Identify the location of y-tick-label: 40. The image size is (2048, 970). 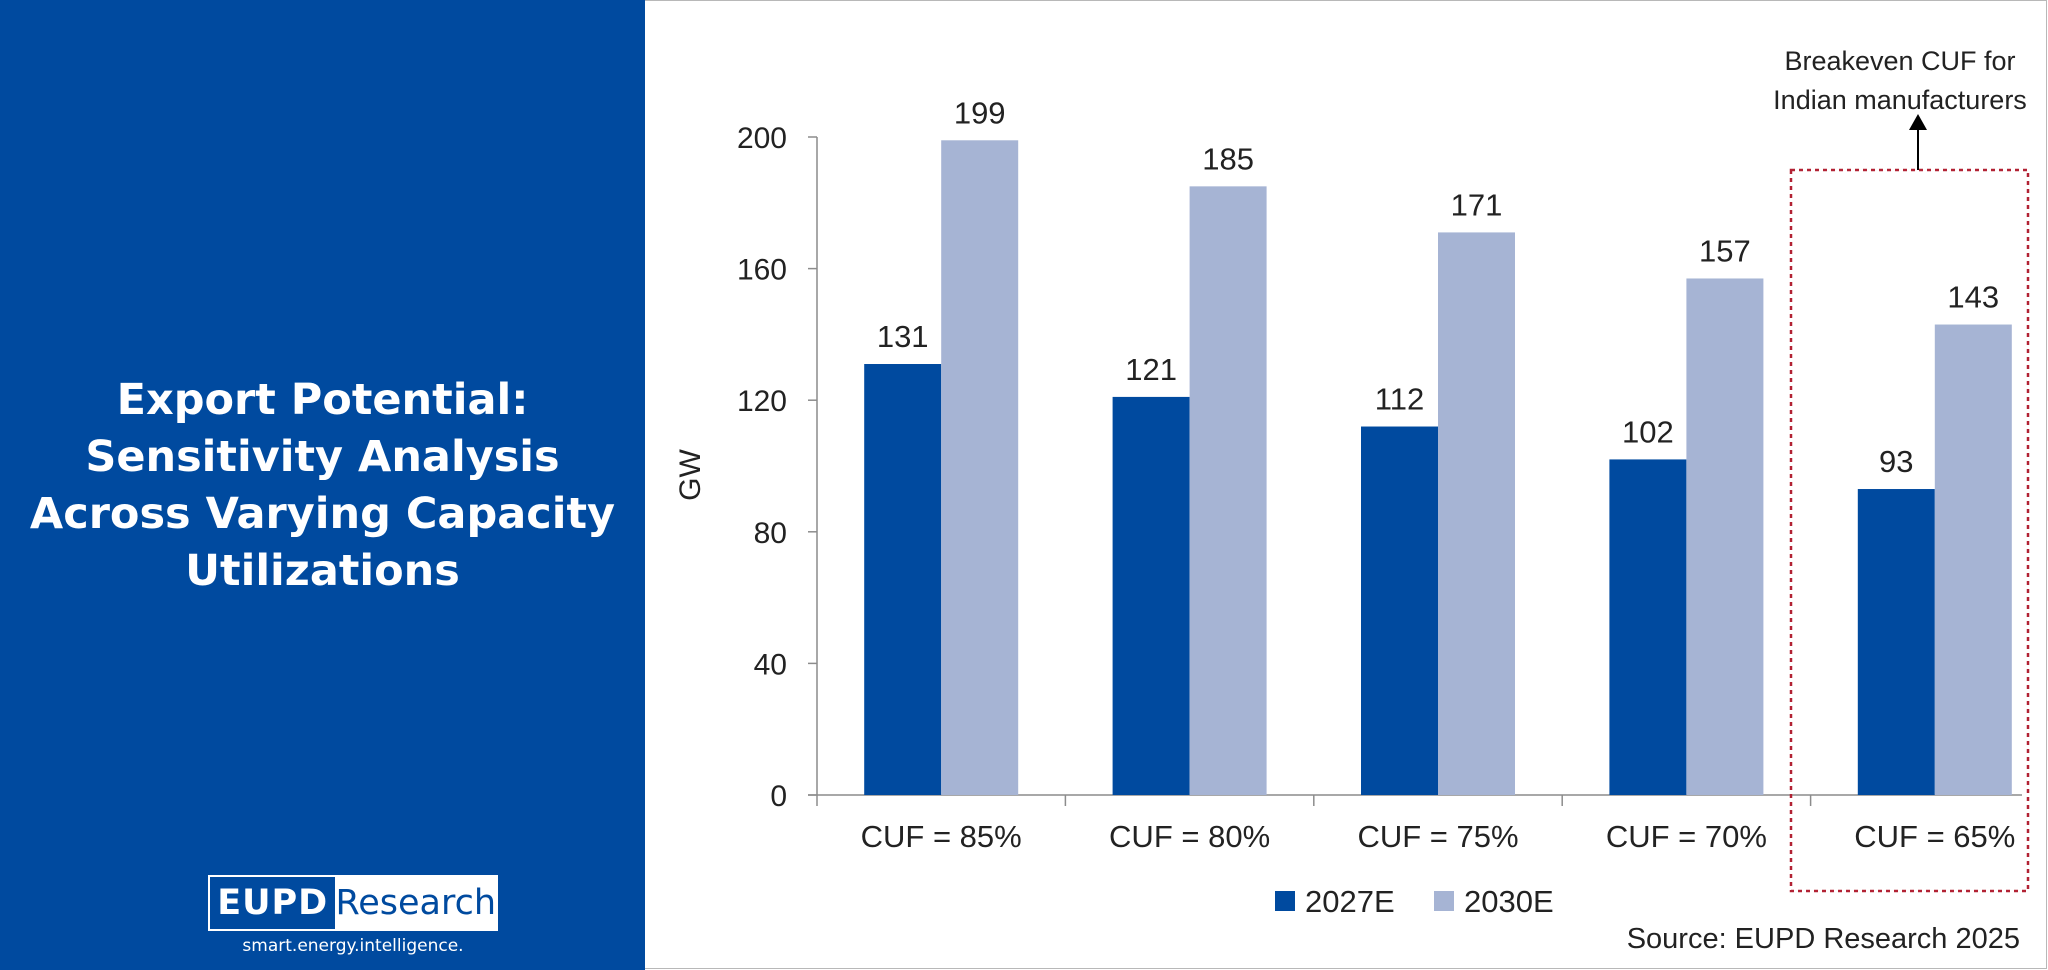
(770, 664).